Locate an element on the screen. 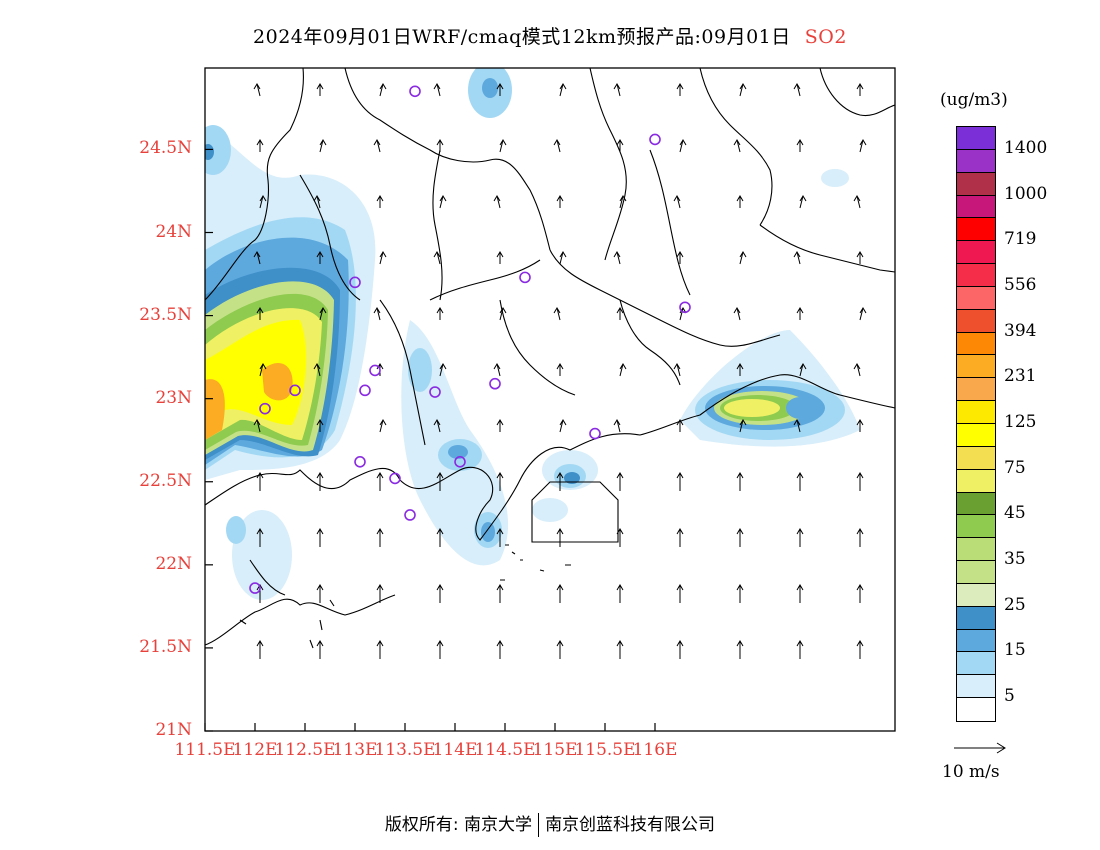 Image resolution: width=1100 pixels, height=850 pixels. lon-label: 114E is located at coordinates (455, 750).